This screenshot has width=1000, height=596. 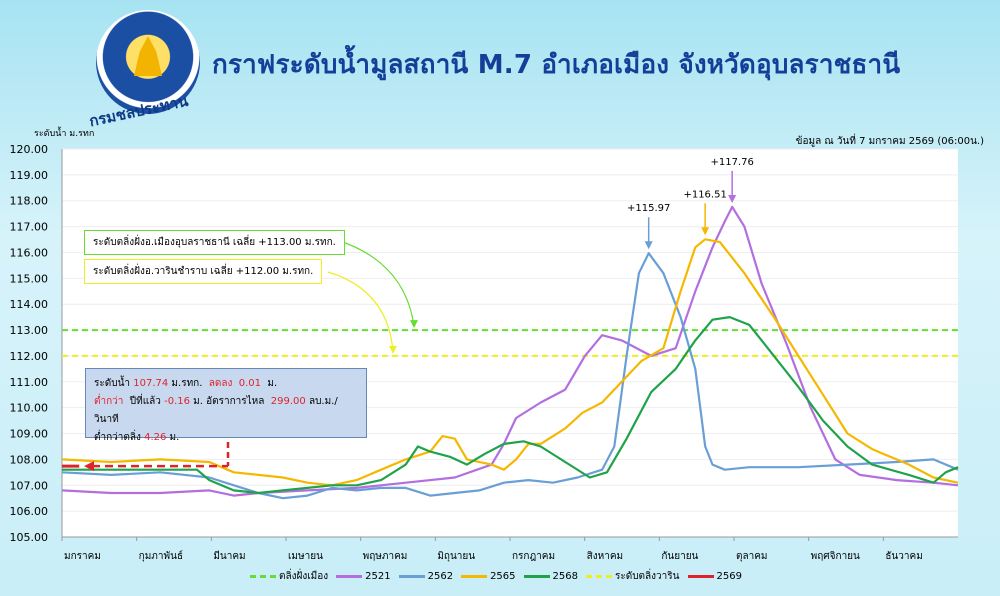 What do you see at coordinates (305, 556) in the screenshot?
I see `x-tick-label: เมษายน` at bounding box center [305, 556].